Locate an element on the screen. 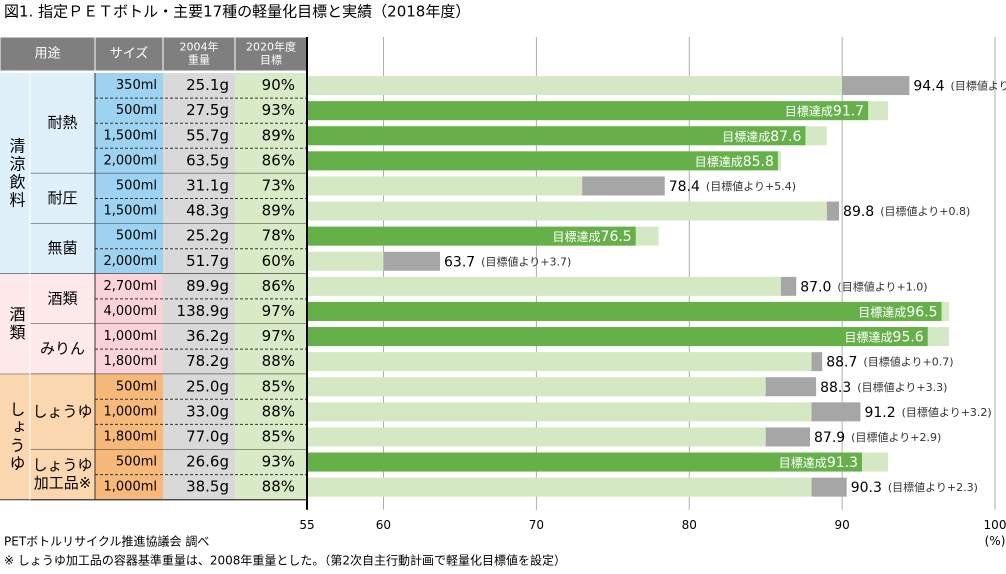 The image size is (1006, 574). weight-text: 51.7g is located at coordinates (207, 261).